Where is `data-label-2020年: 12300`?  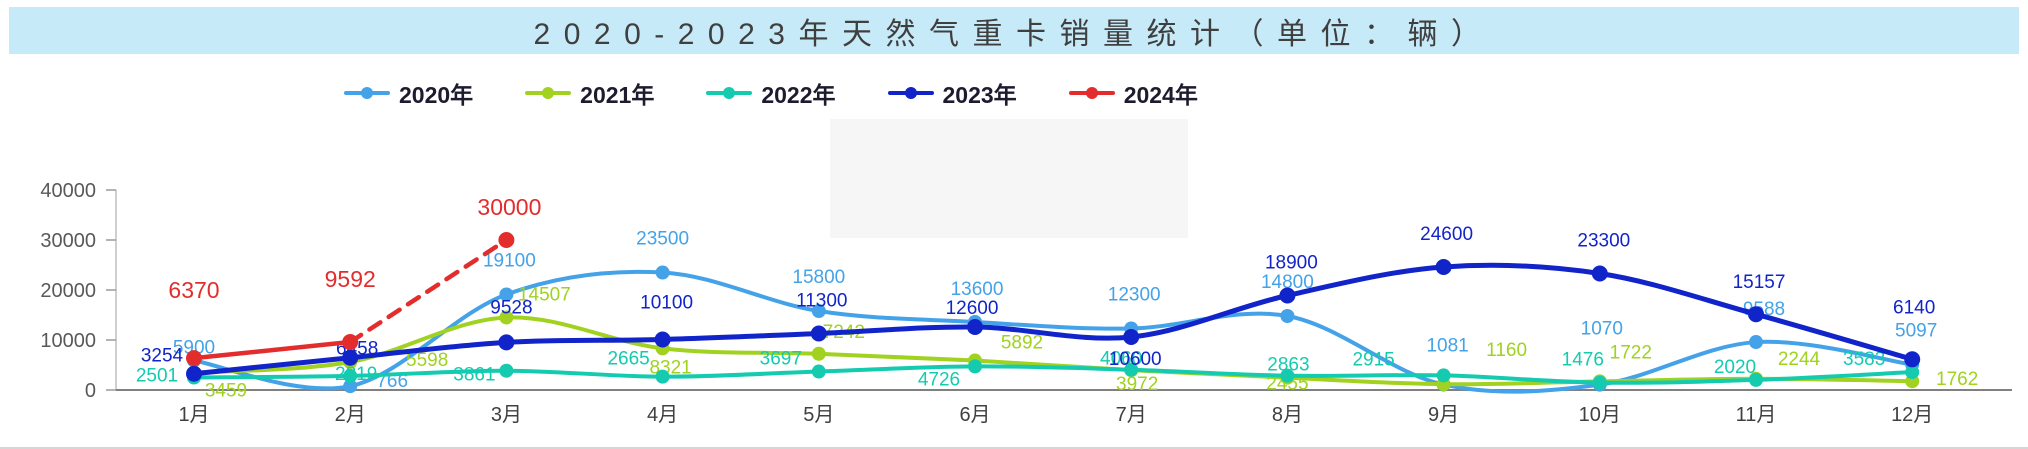 data-label-2020年: 12300 is located at coordinates (1134, 295).